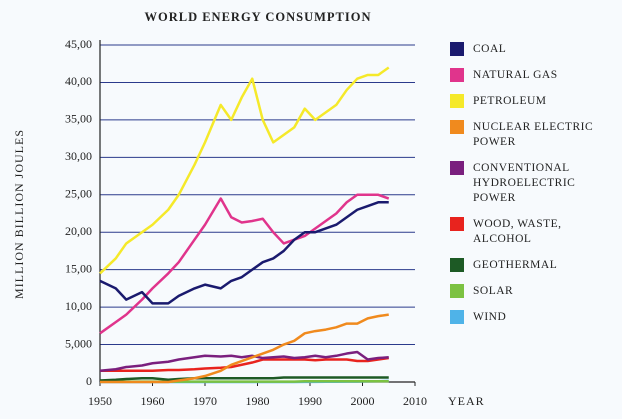  I want to click on legend-item: COAL, so click(534, 49).